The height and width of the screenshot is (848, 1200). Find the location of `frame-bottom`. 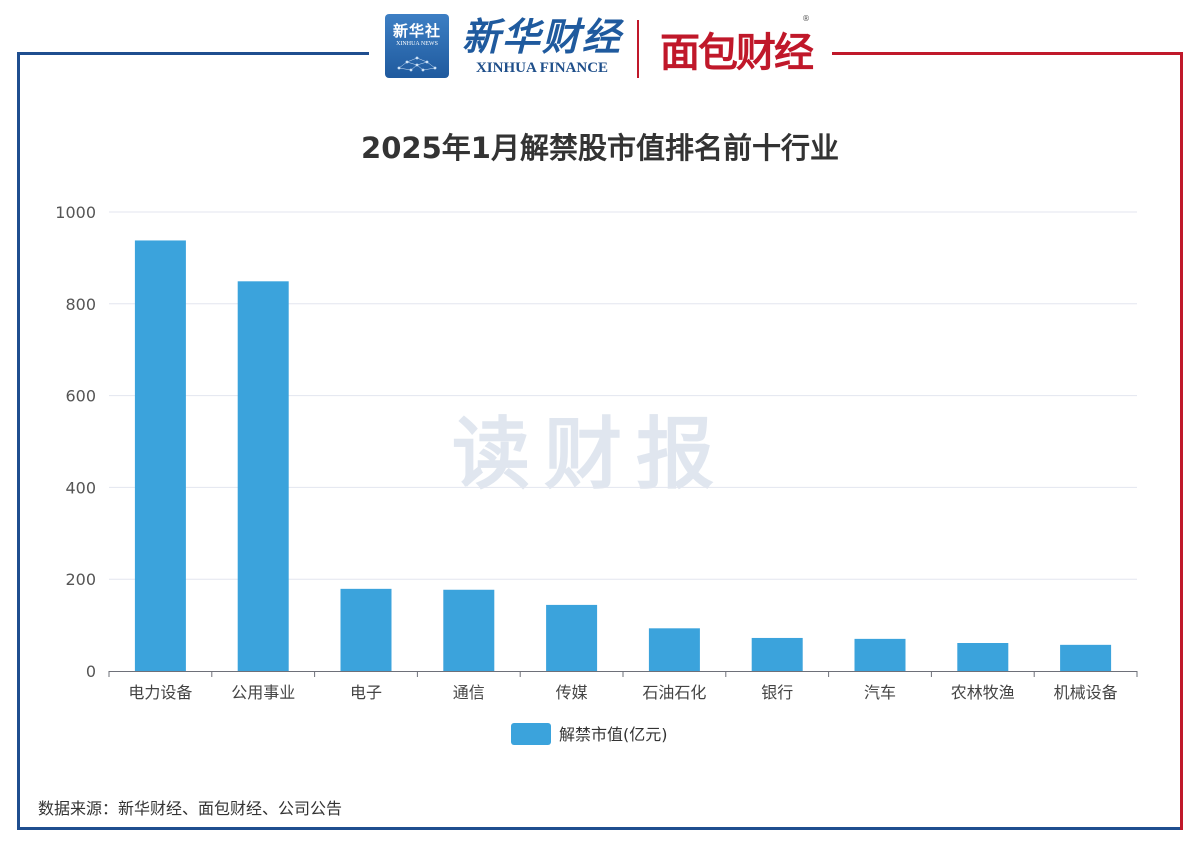

frame-bottom is located at coordinates (600, 828).